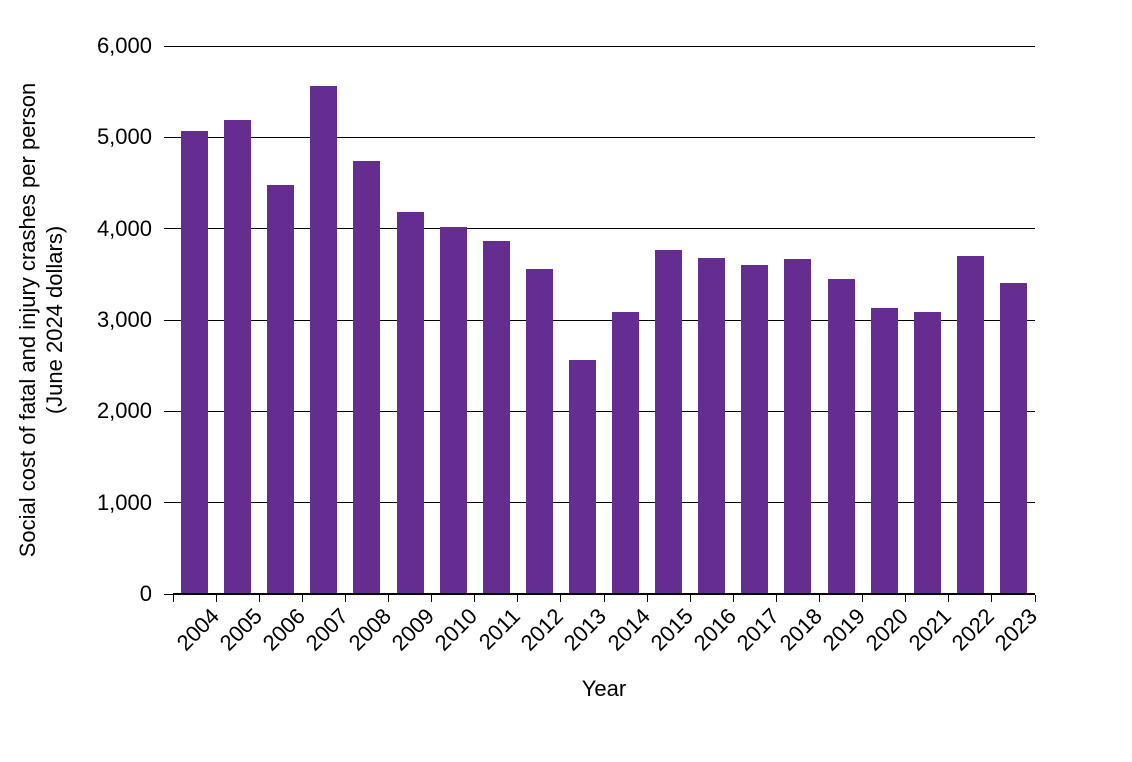 Image resolution: width=1132 pixels, height=762 pixels. I want to click on y-tick-label-2000: 2,000, so click(124, 411).